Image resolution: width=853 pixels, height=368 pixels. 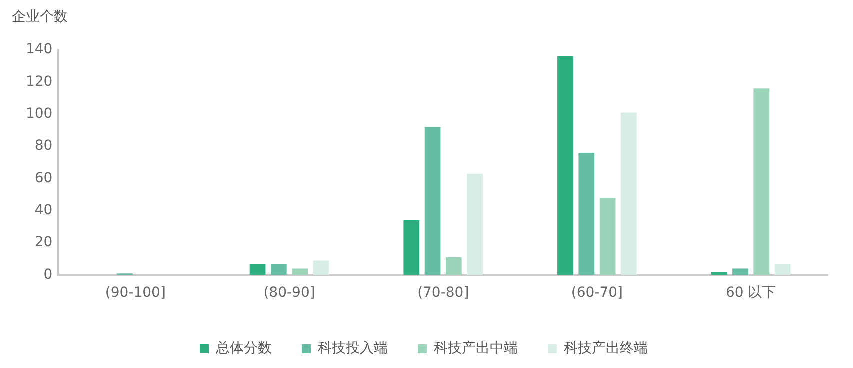 What do you see at coordinates (39, 82) in the screenshot?
I see `y-tick-label: 120` at bounding box center [39, 82].